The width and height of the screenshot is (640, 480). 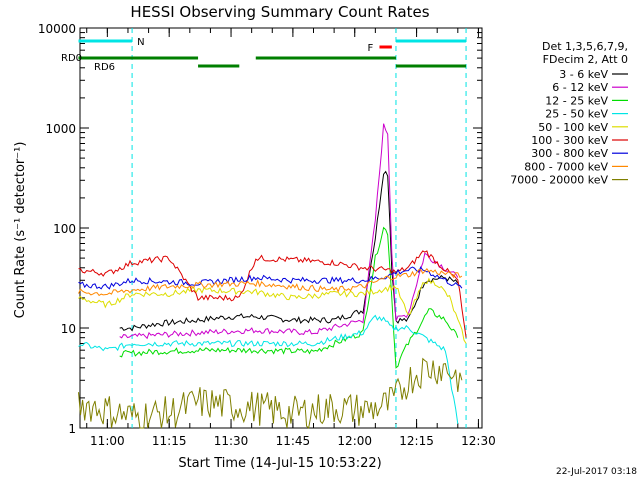 What do you see at coordinates (71, 58) in the screenshot?
I see `flag-RD0-label: RD0` at bounding box center [71, 58].